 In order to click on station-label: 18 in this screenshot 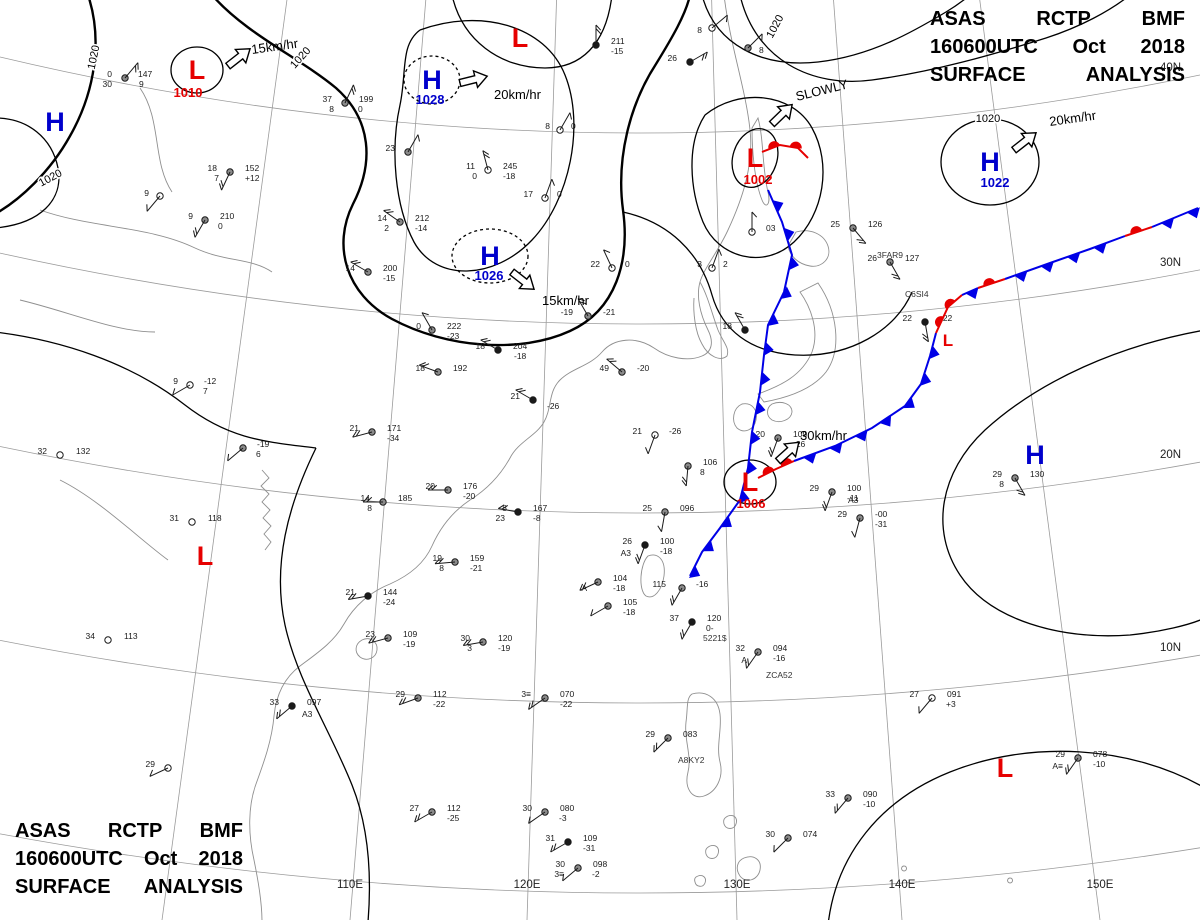, I will do `click(421, 368)`.